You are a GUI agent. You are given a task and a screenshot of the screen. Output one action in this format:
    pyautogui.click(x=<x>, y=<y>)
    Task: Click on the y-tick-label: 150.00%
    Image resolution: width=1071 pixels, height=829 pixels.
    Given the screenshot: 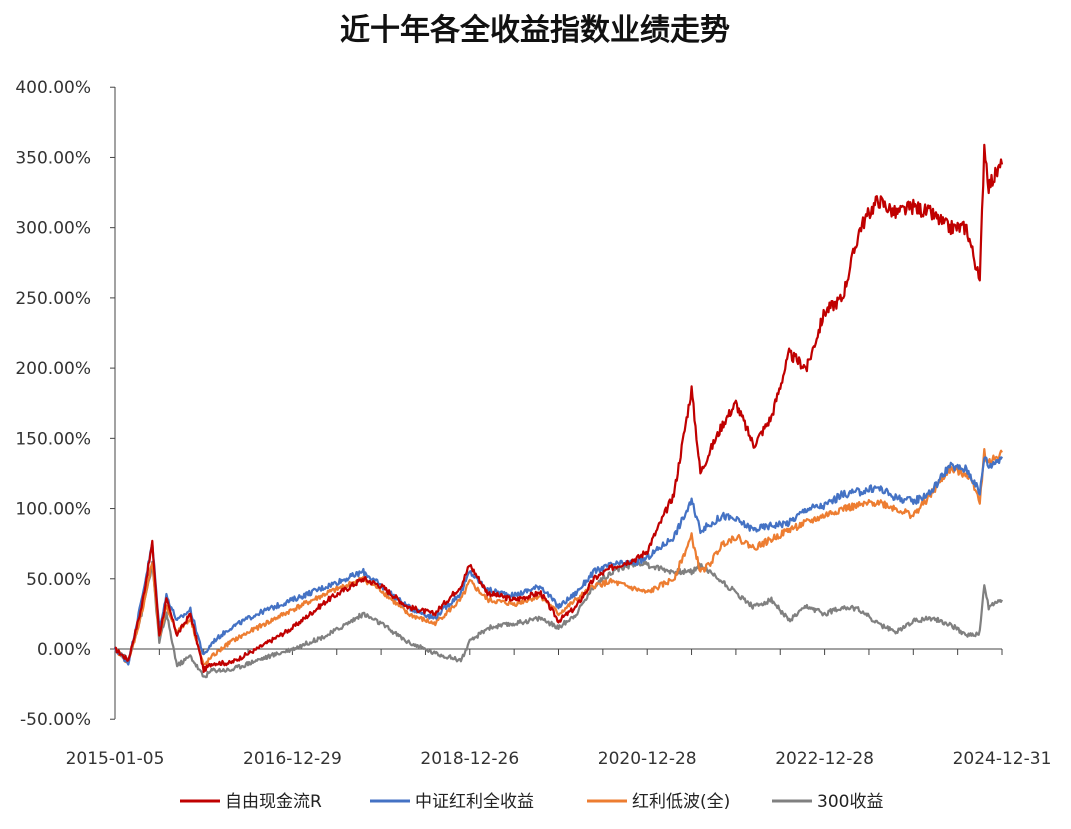 What is the action you would take?
    pyautogui.click(x=53, y=439)
    